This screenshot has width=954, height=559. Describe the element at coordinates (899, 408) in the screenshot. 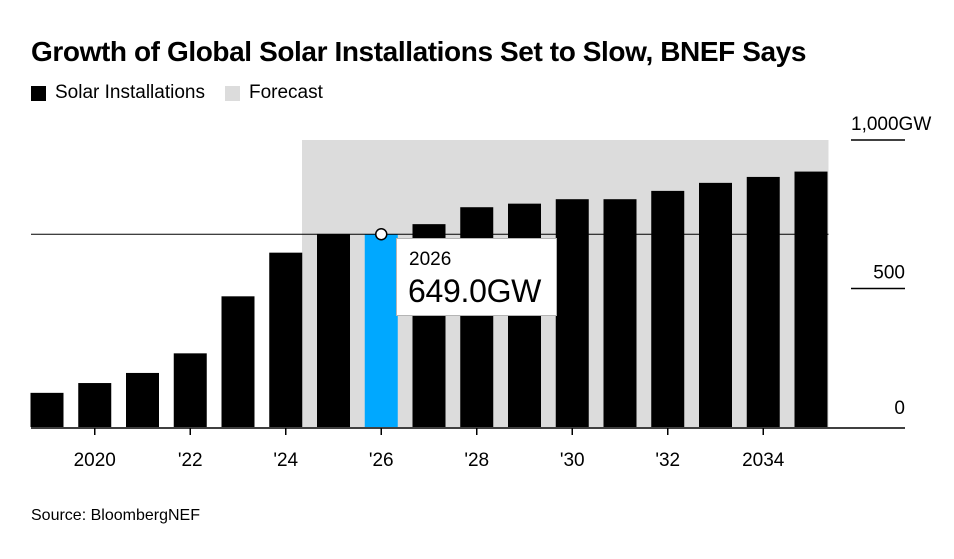

I see `y-tick-label-0: 0` at that location.